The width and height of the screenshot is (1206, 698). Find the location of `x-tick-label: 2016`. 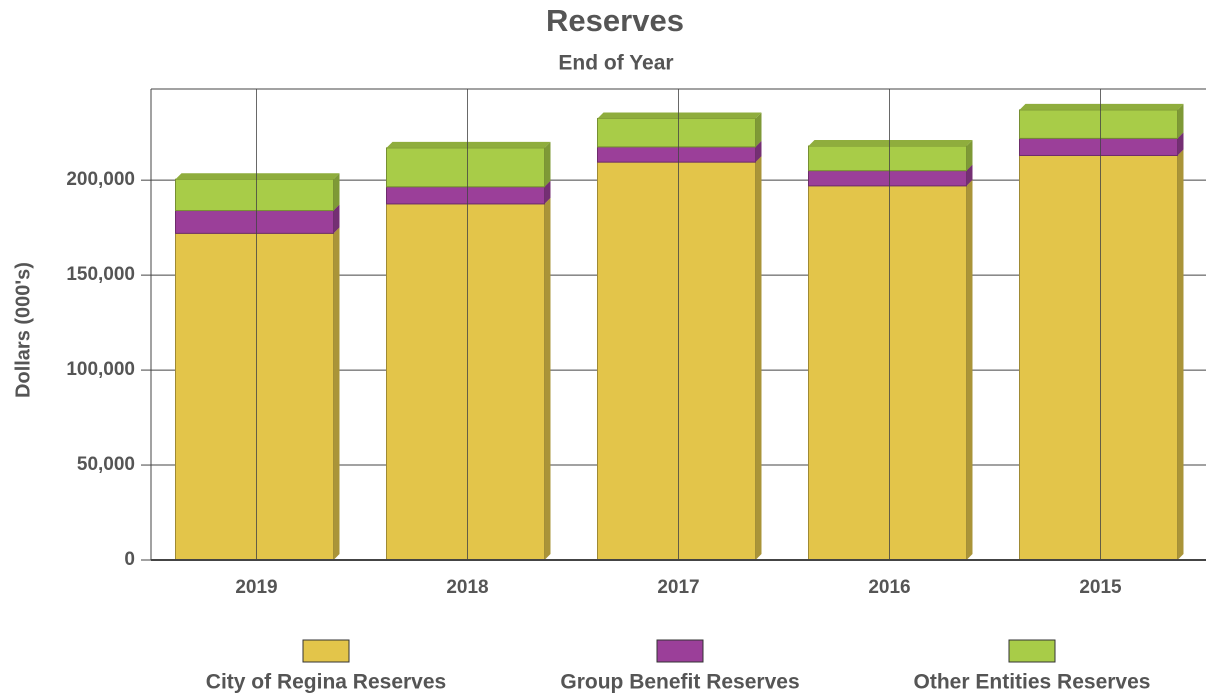

x-tick-label: 2016 is located at coordinates (889, 587).